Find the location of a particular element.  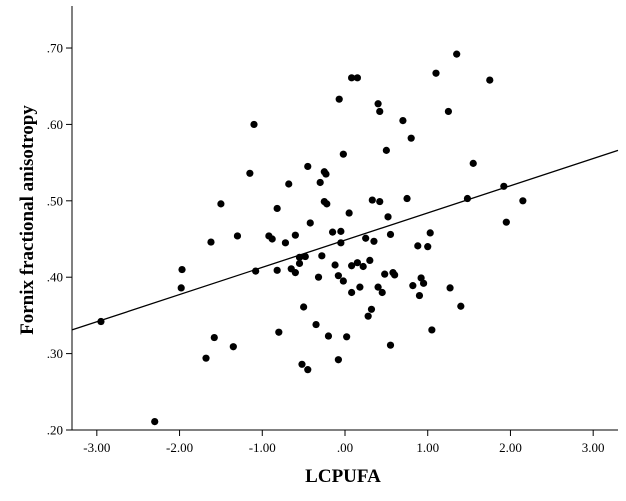

x-tick-label: .00 is located at coordinates (345, 447).